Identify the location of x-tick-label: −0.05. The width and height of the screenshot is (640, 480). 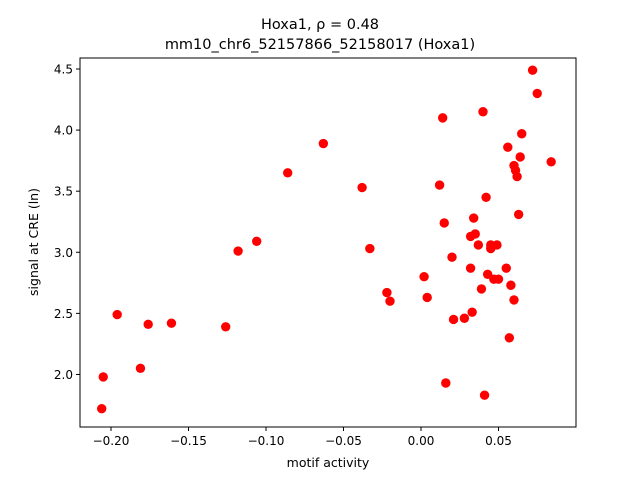
(343, 441).